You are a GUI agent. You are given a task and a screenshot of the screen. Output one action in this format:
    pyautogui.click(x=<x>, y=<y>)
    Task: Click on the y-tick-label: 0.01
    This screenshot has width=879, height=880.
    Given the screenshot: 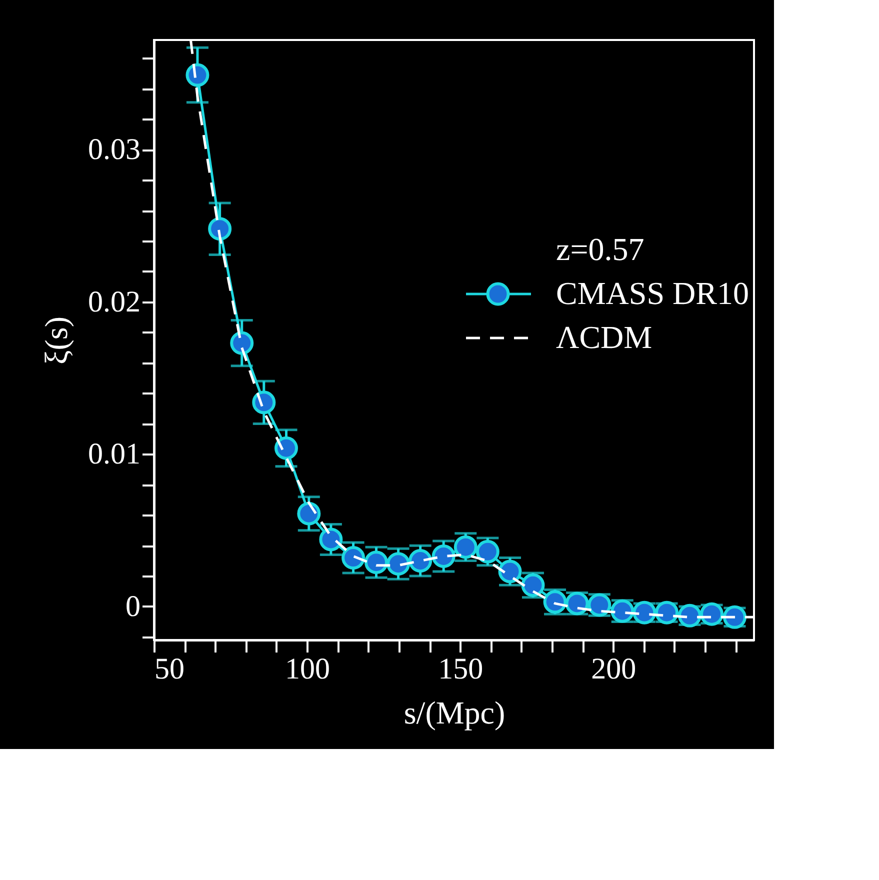 What is the action you would take?
    pyautogui.click(x=114, y=454)
    